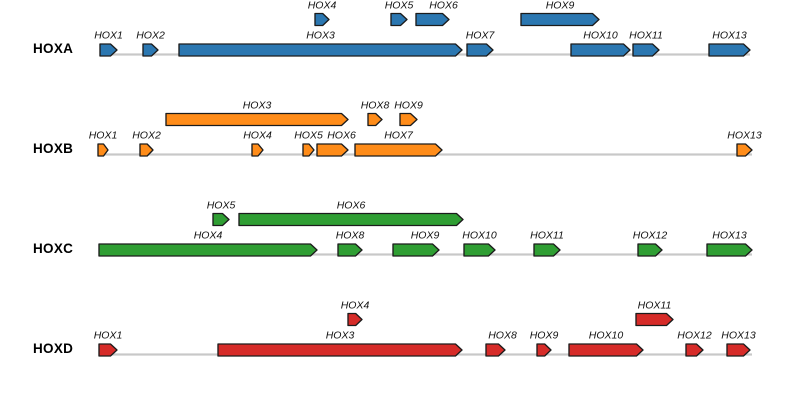 The image size is (800, 400). Describe the element at coordinates (108, 50) in the screenshot. I see `gene-block-HOXA-HOX1` at that location.